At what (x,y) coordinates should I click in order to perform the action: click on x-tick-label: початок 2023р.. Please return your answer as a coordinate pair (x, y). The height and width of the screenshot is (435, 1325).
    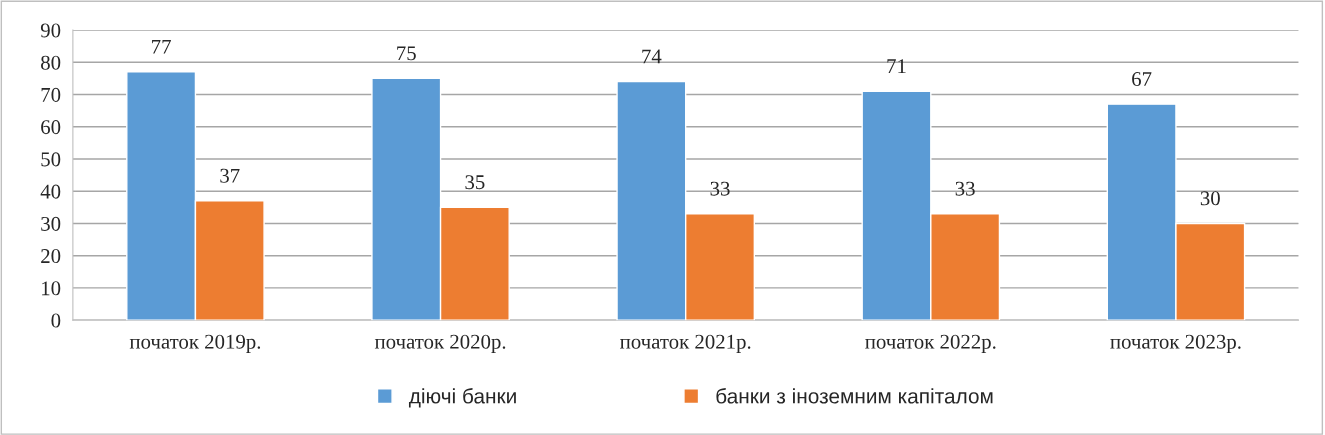
    Looking at the image, I should click on (1175, 343).